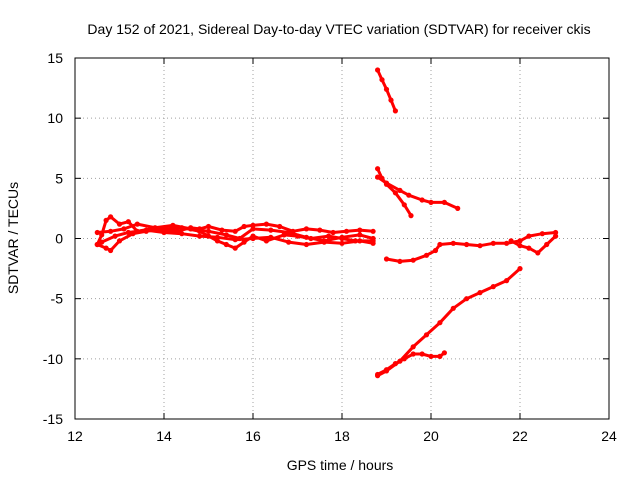  What do you see at coordinates (340, 465) in the screenshot?
I see `x-axis-title: GPS time / hours` at bounding box center [340, 465].